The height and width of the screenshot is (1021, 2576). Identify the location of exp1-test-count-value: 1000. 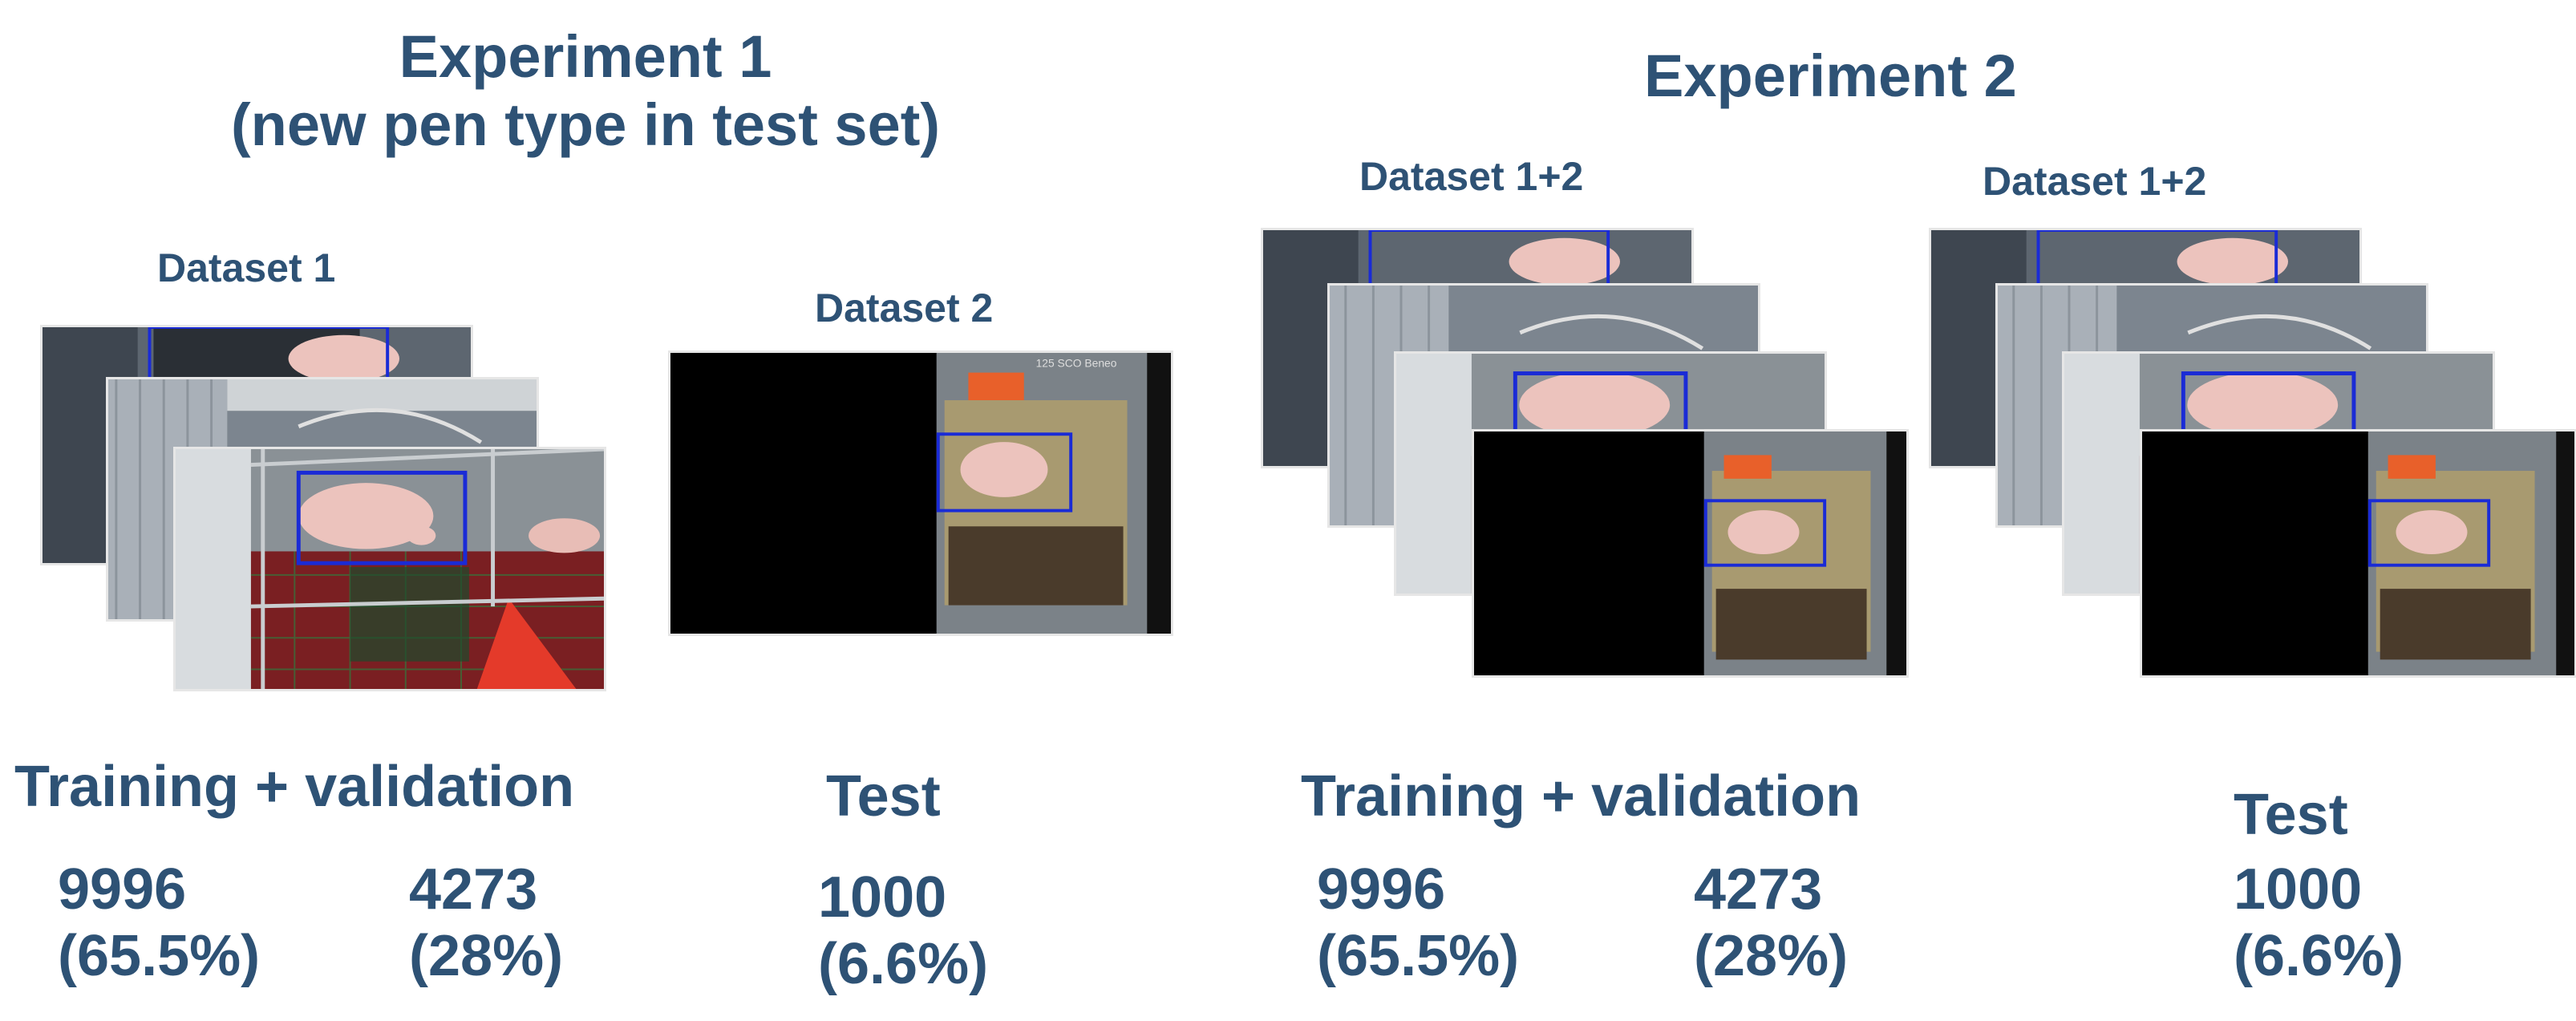
(882, 897).